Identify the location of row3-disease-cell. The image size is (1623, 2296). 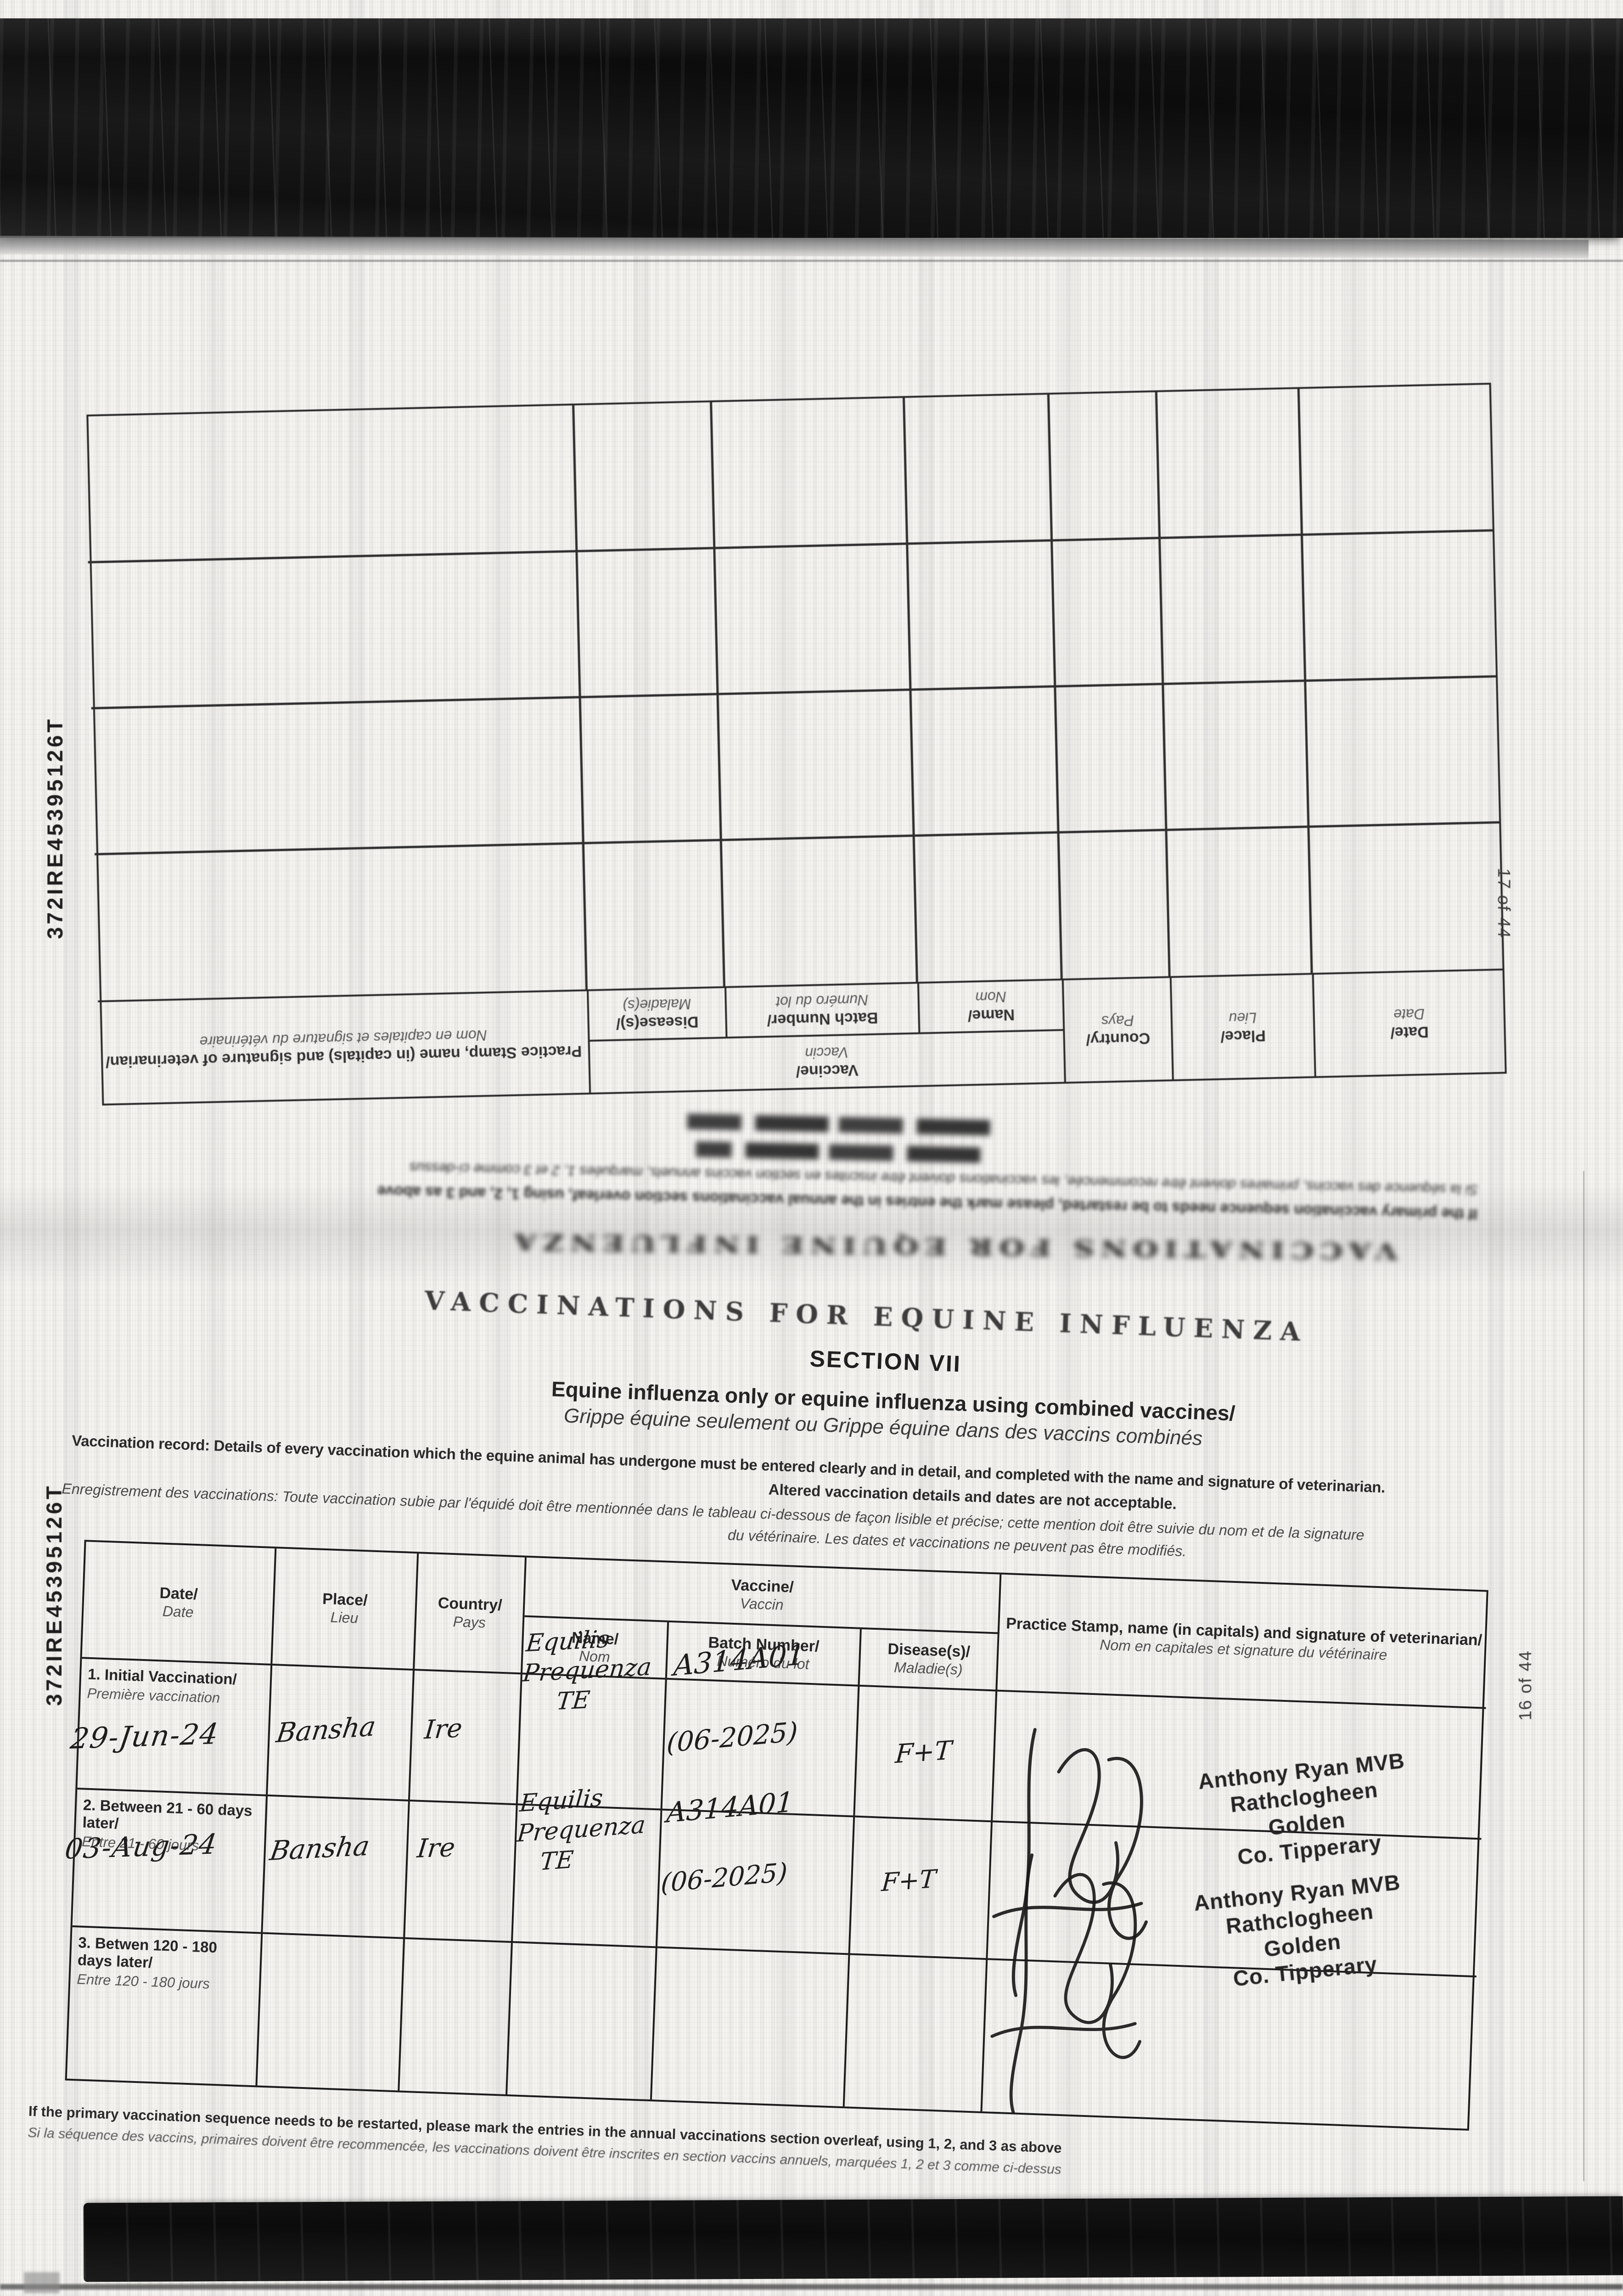
(916, 2033).